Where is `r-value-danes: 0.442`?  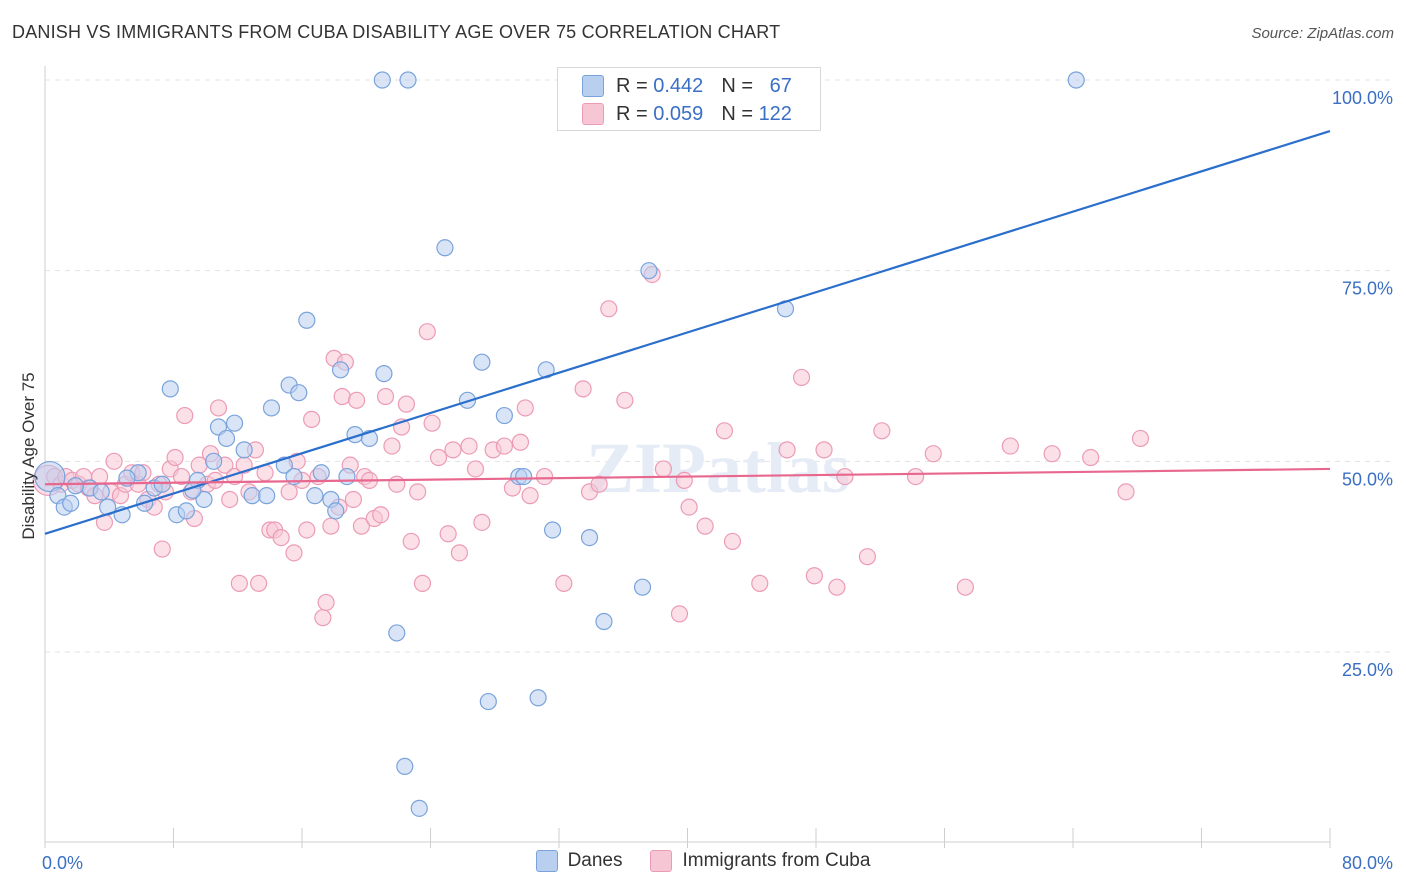 r-value-danes: 0.442 is located at coordinates (678, 85).